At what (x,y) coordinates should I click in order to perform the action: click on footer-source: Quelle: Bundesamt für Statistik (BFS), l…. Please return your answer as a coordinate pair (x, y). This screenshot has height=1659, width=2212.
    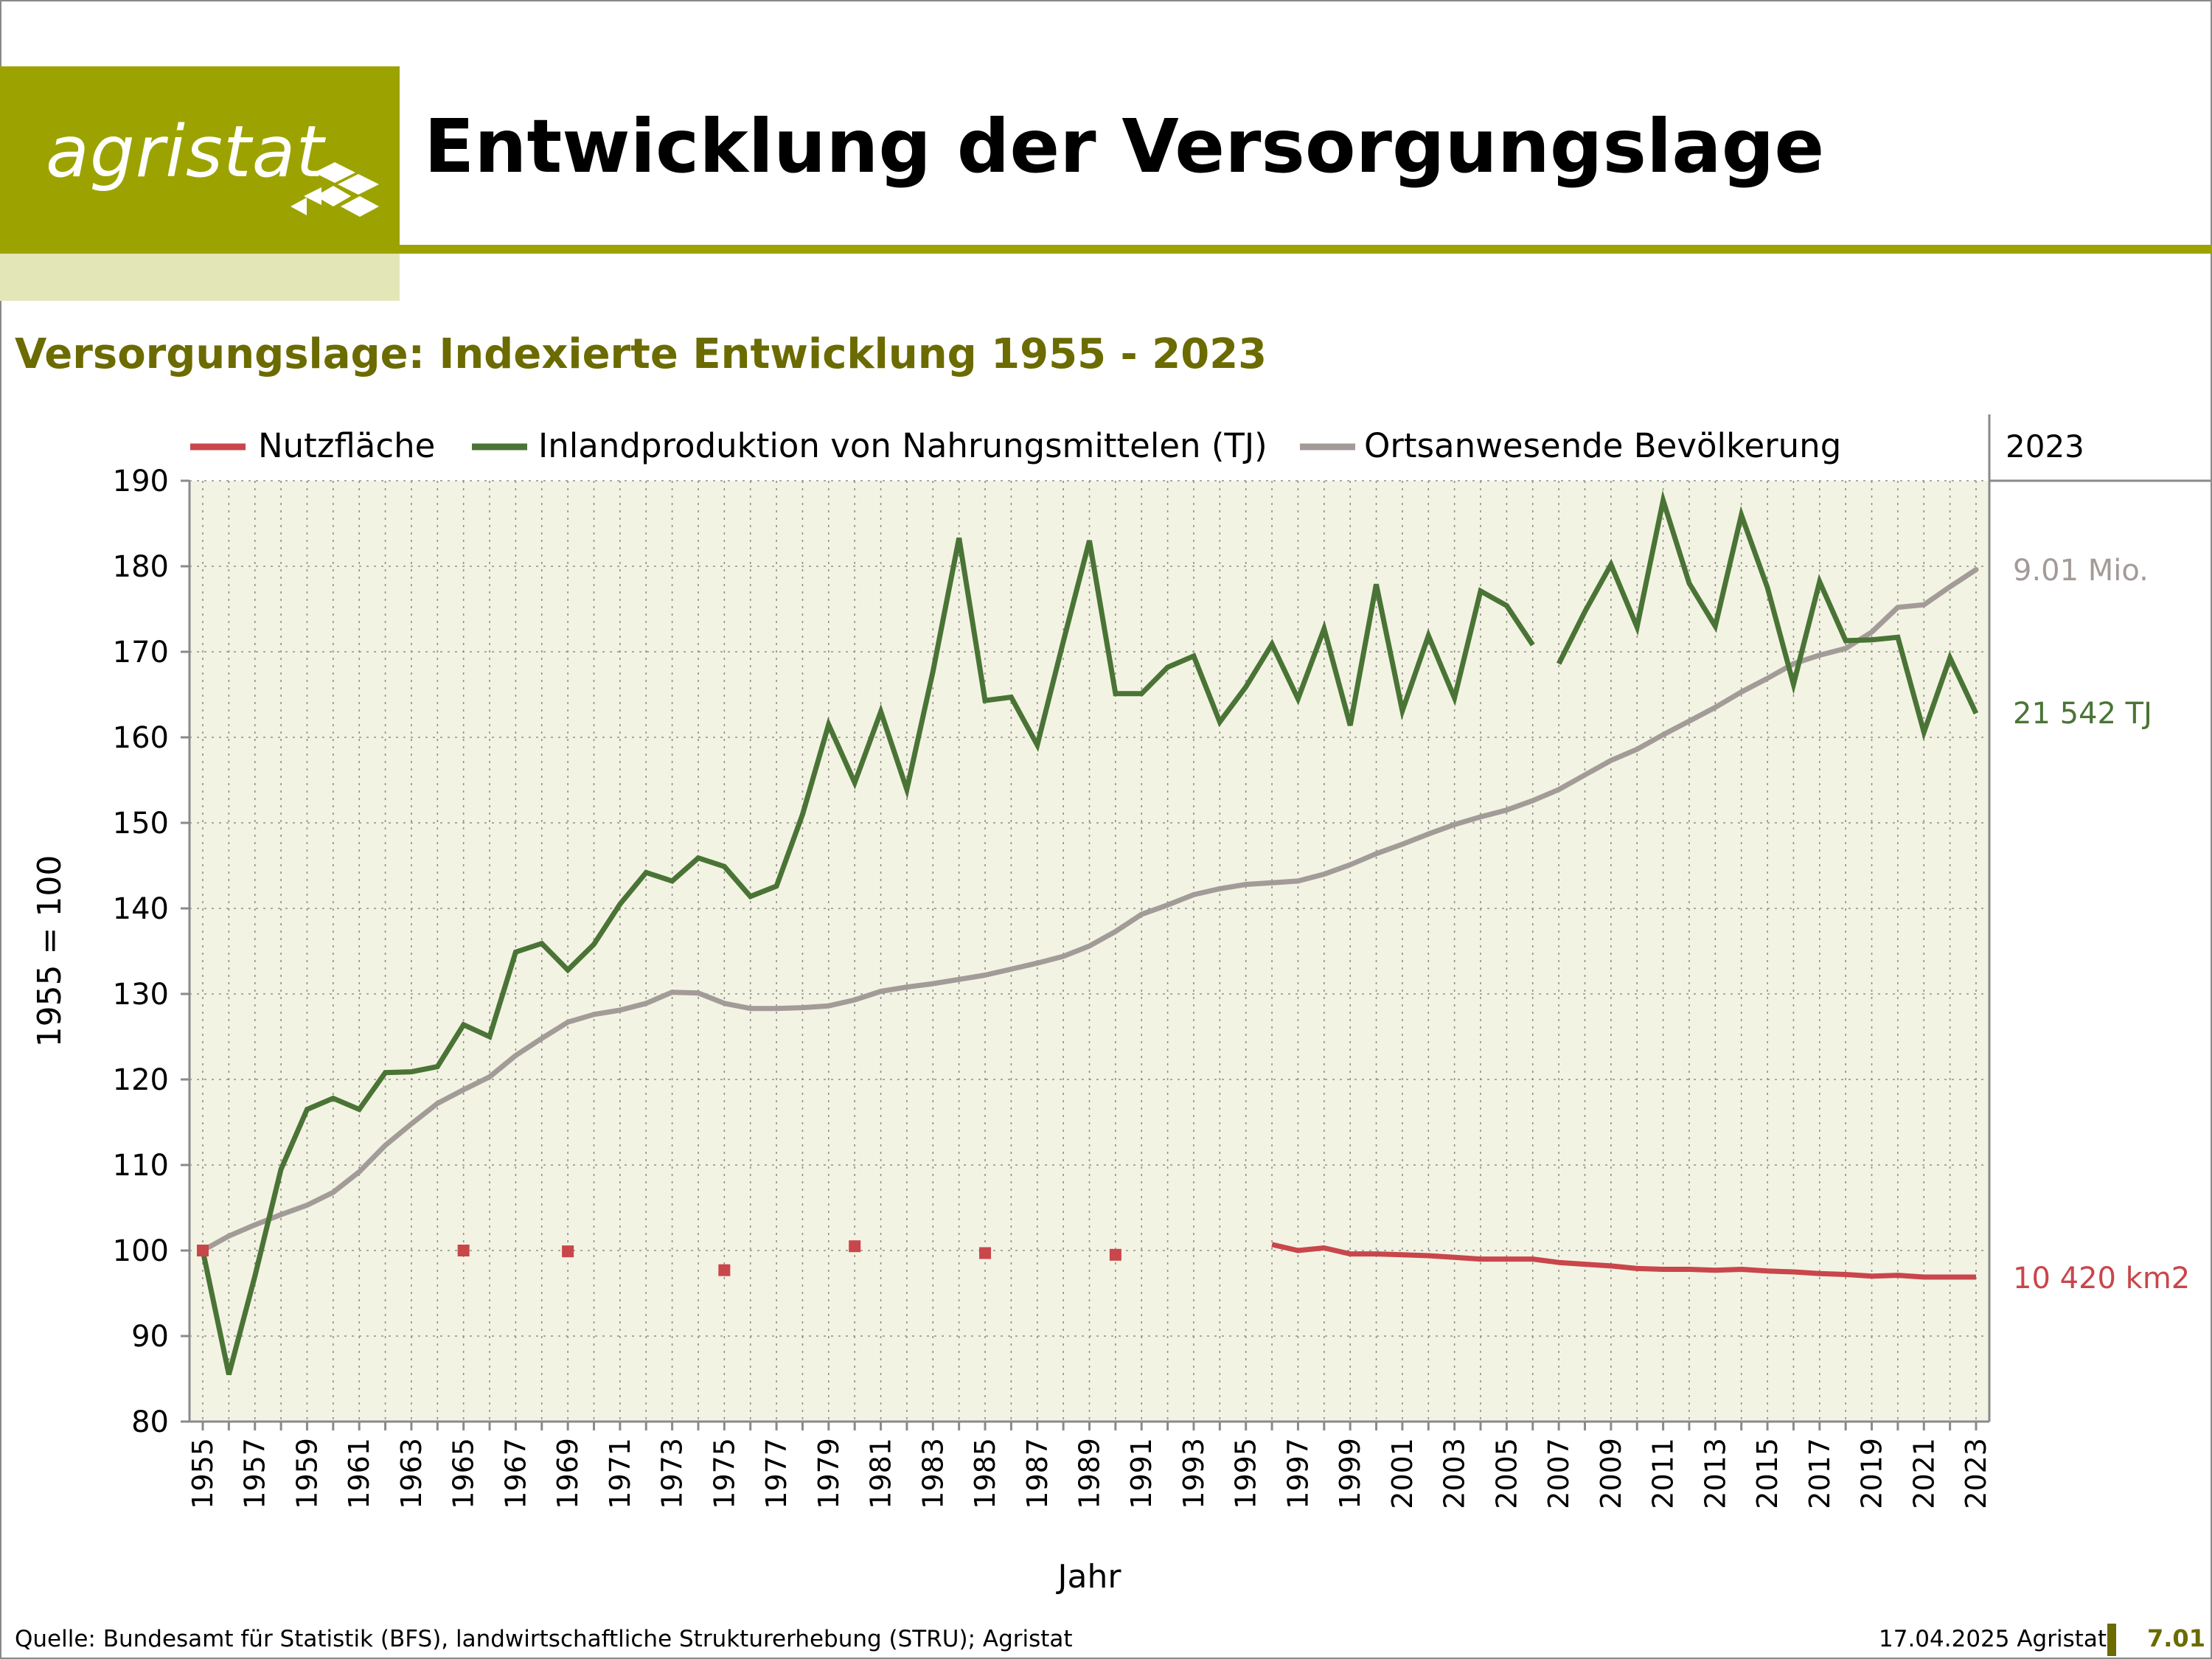
    Looking at the image, I should click on (544, 1639).